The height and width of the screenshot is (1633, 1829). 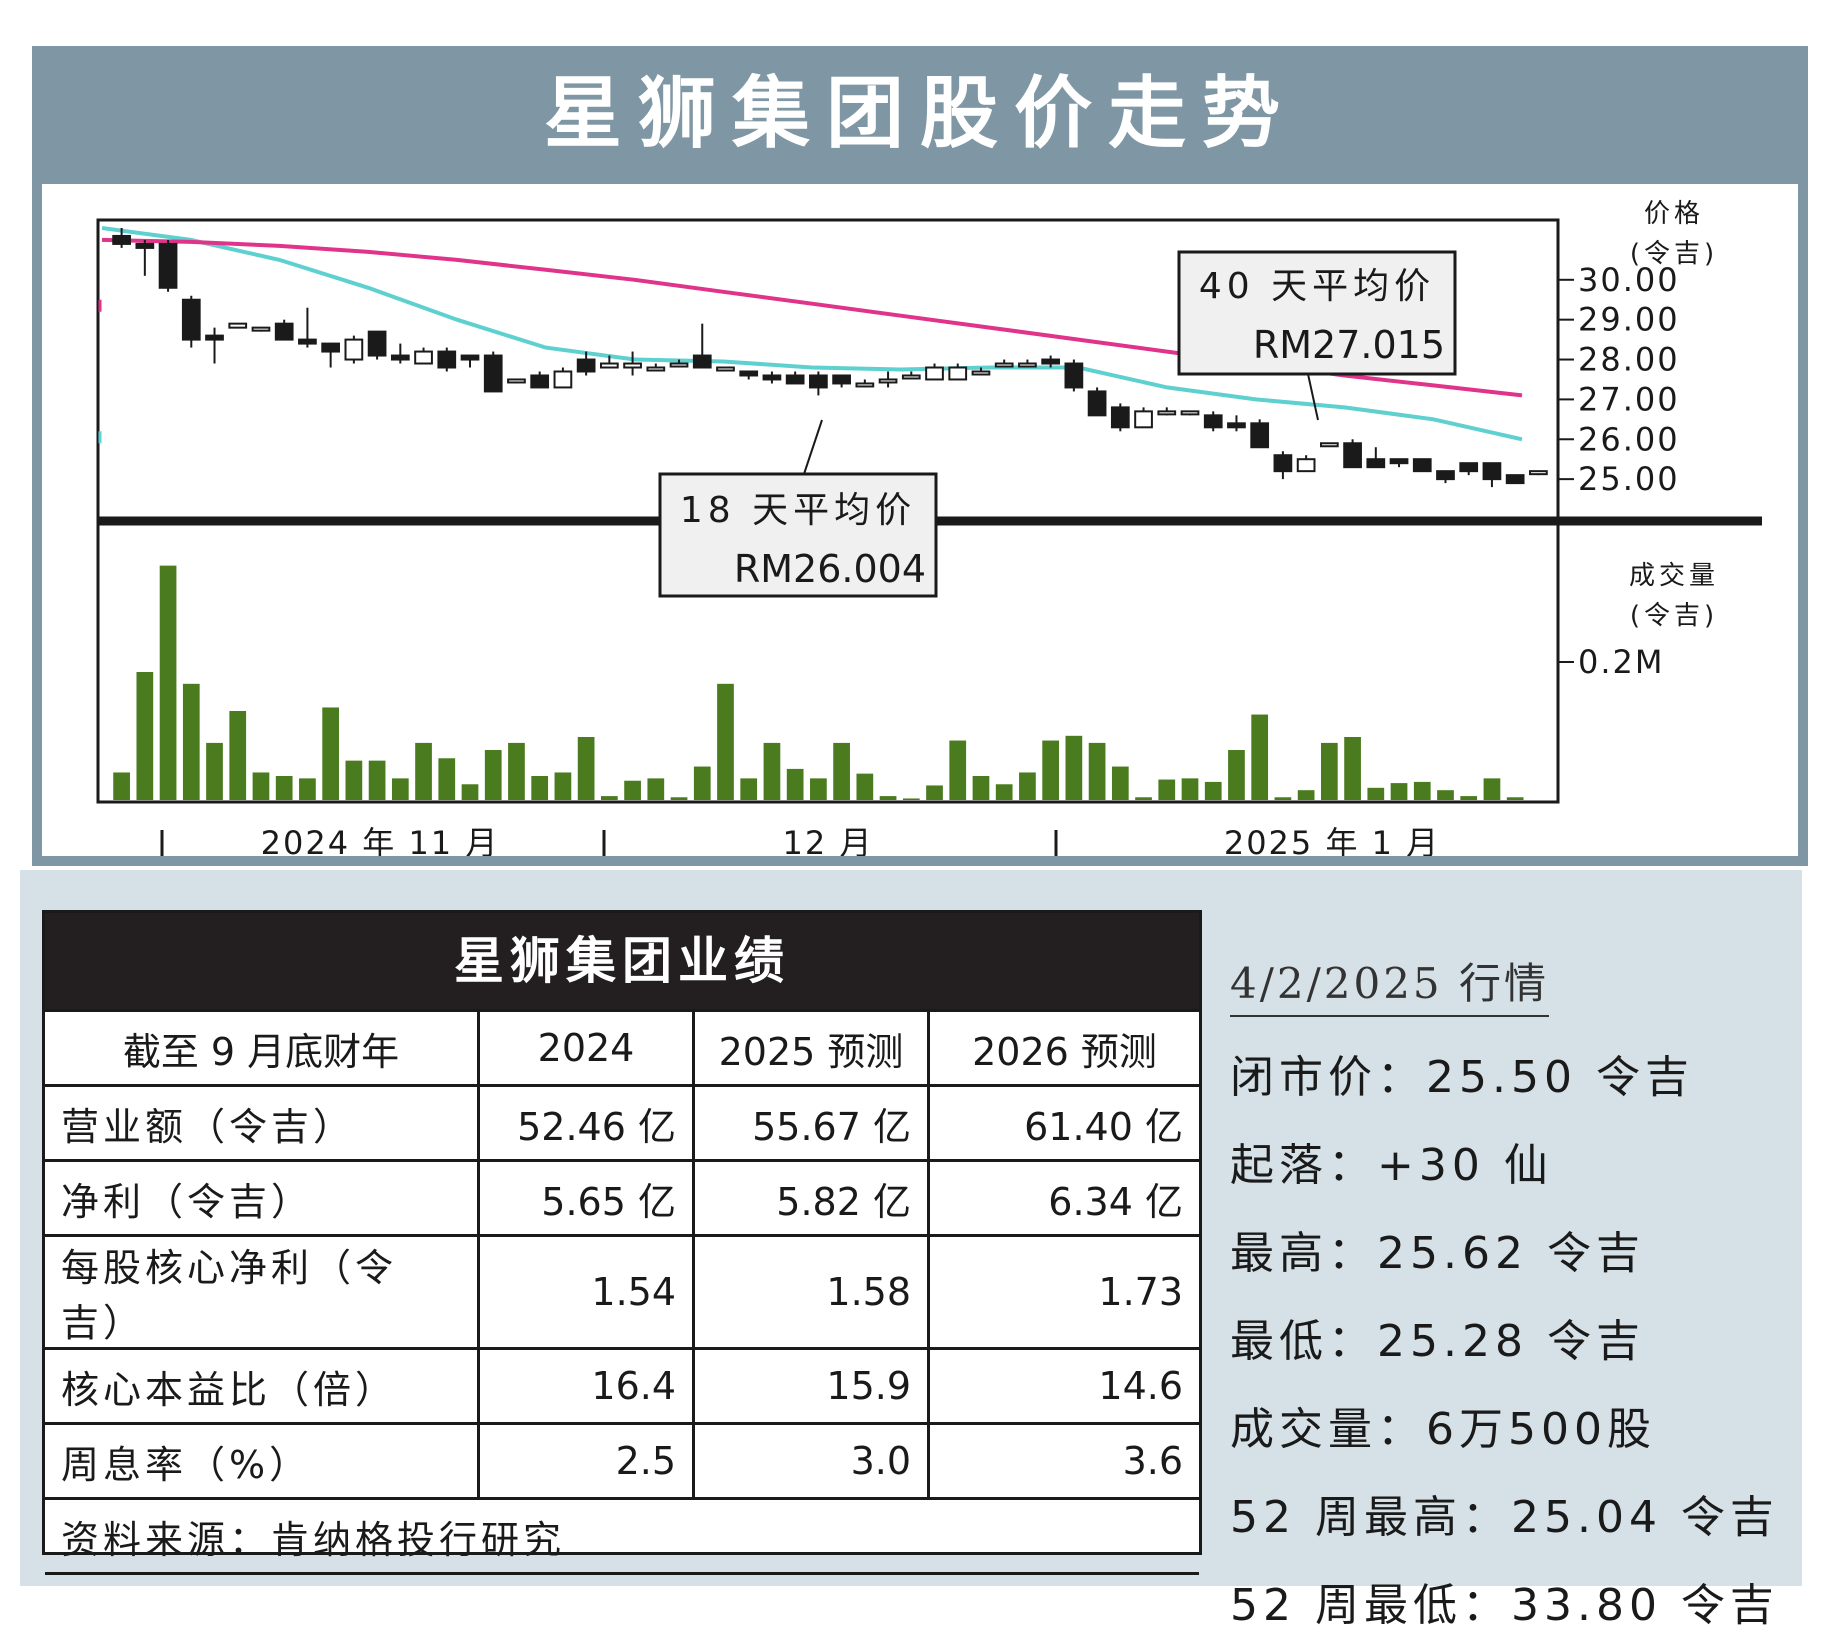 I want to click on y-tick-label: 26.00, so click(x=1629, y=439).